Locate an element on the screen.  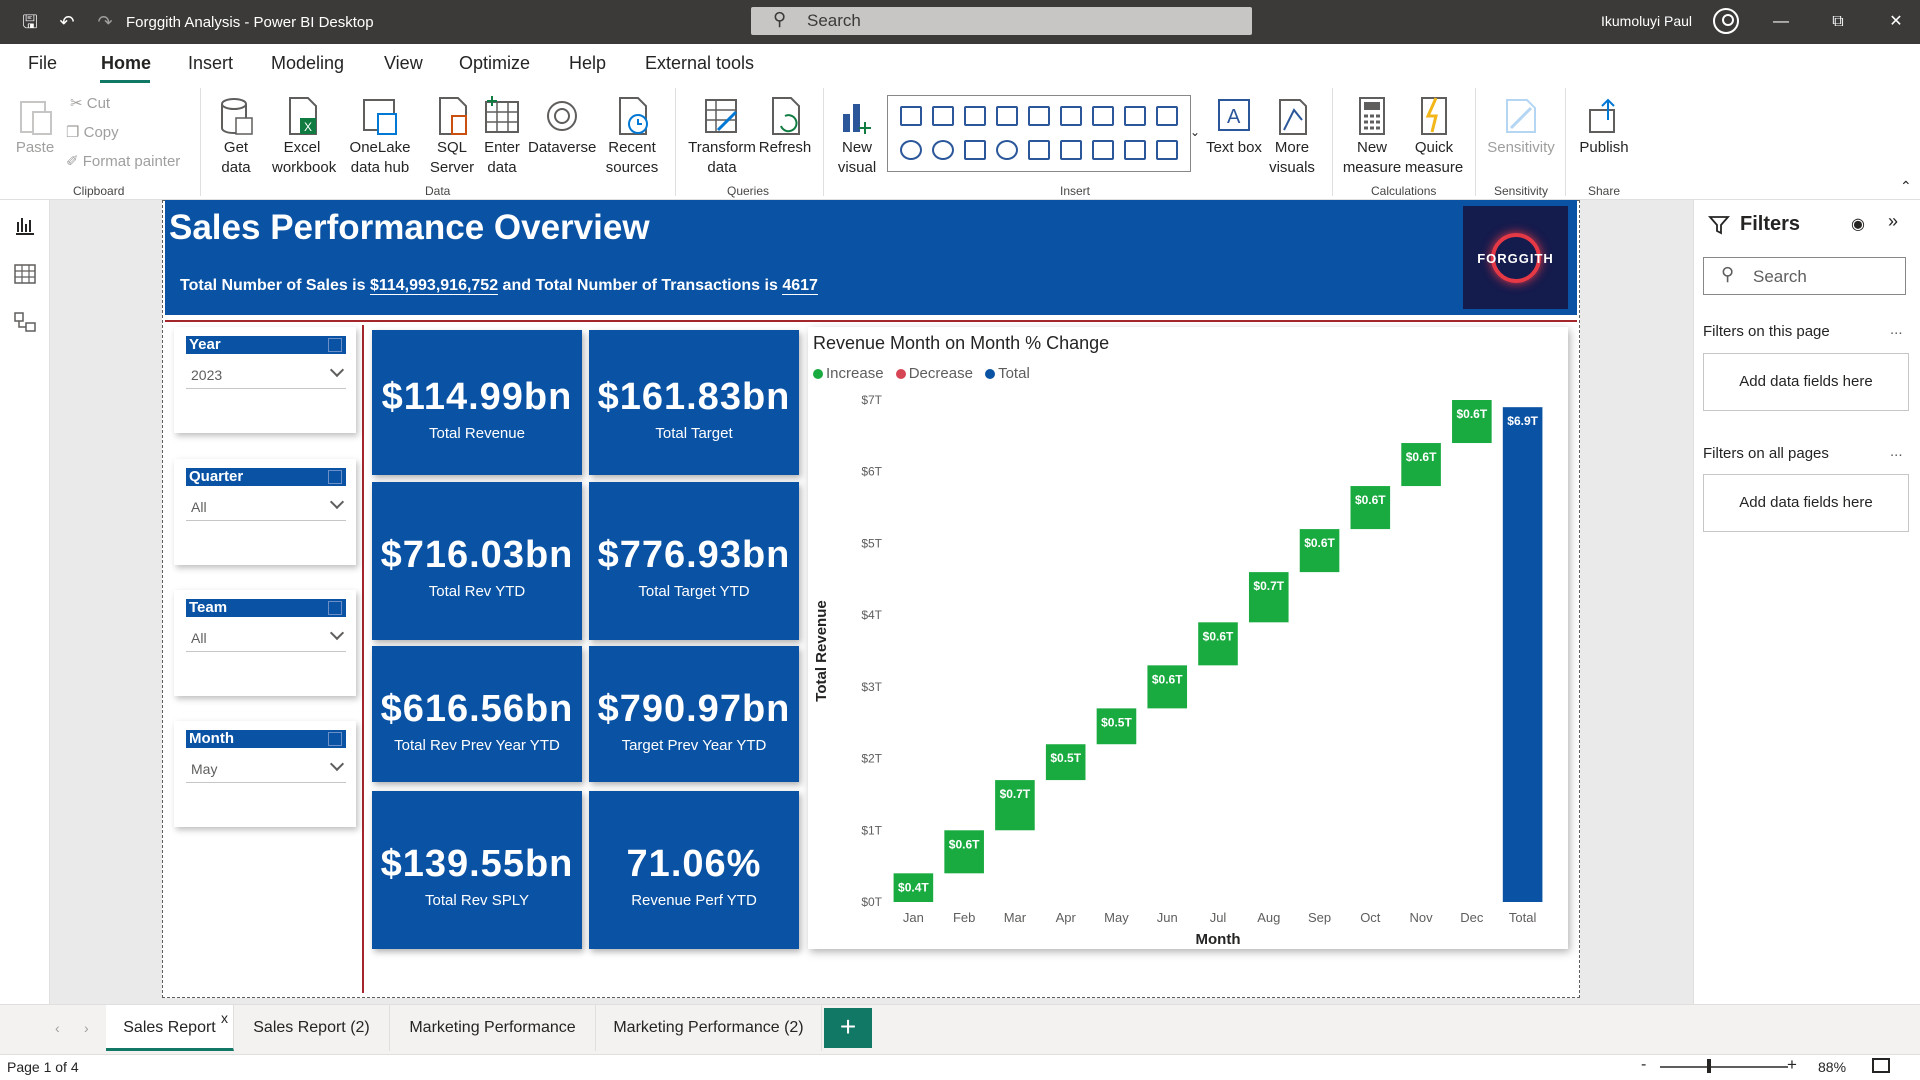
copy-button: ❐ Copy is located at coordinates (92, 132).